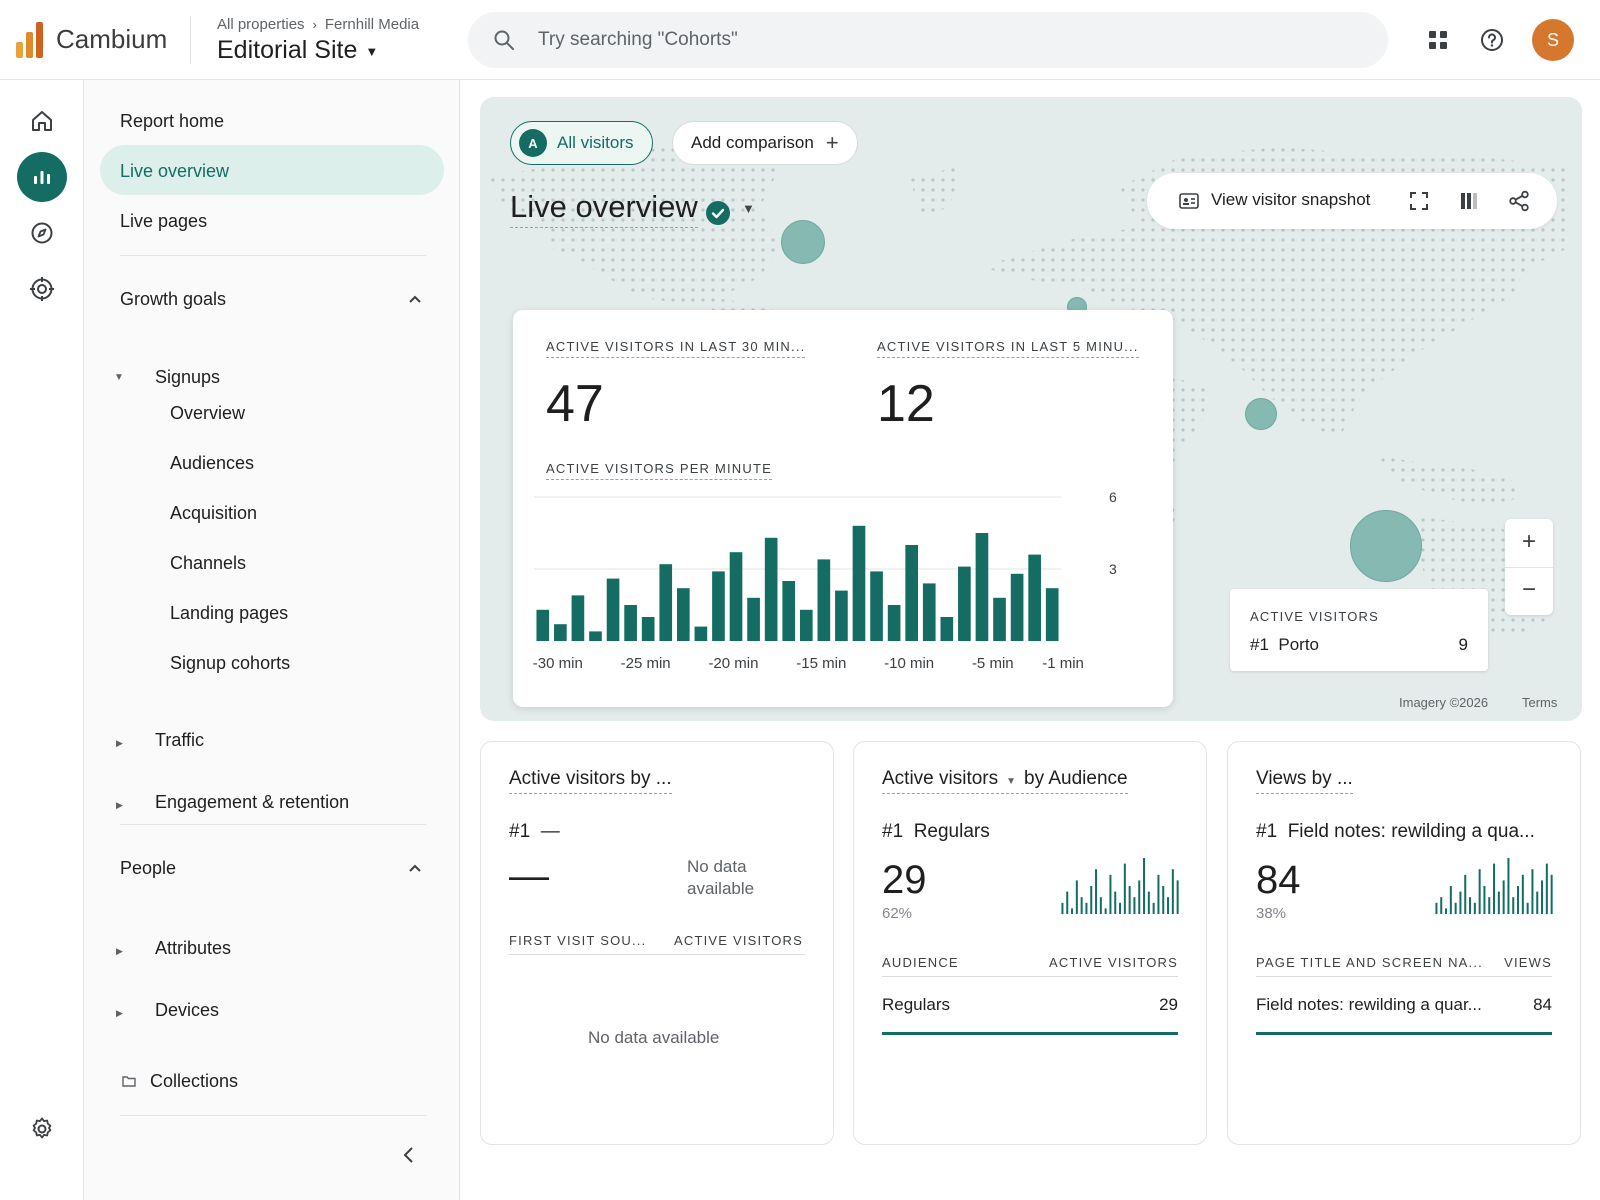 Image resolution: width=1600 pixels, height=1200 pixels. I want to click on nav-collections: Collections, so click(194, 1081).